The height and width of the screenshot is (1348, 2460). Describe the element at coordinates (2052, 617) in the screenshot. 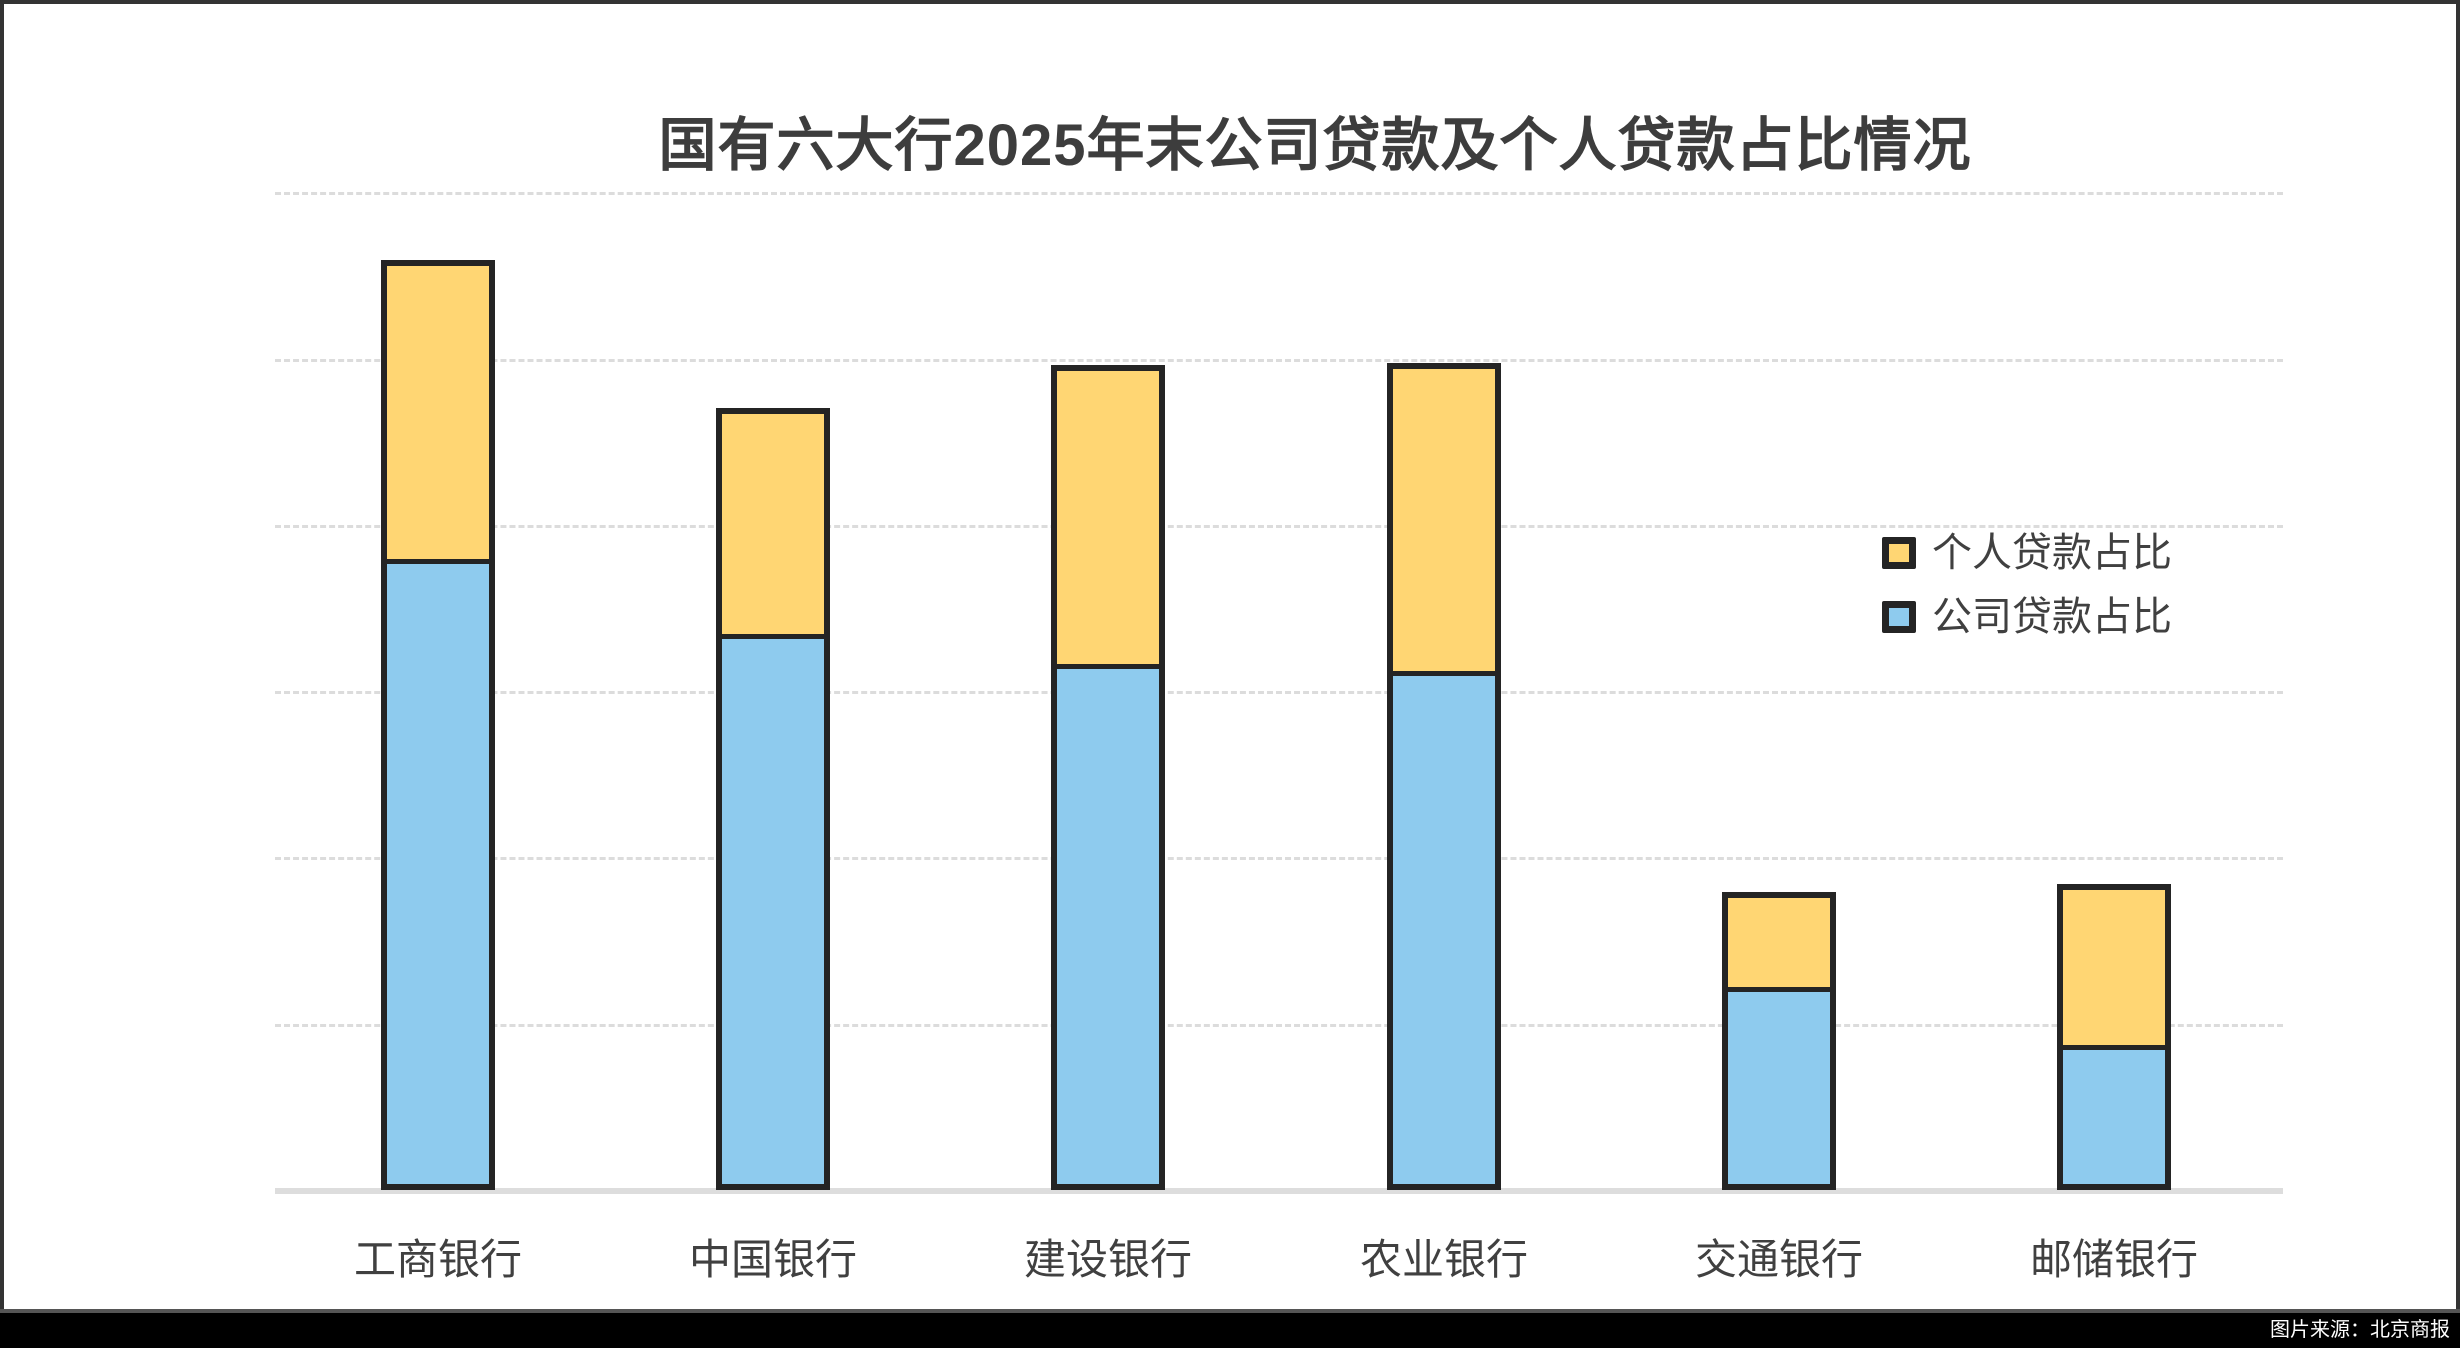

I see `legend-label: 公司贷款占比` at that location.